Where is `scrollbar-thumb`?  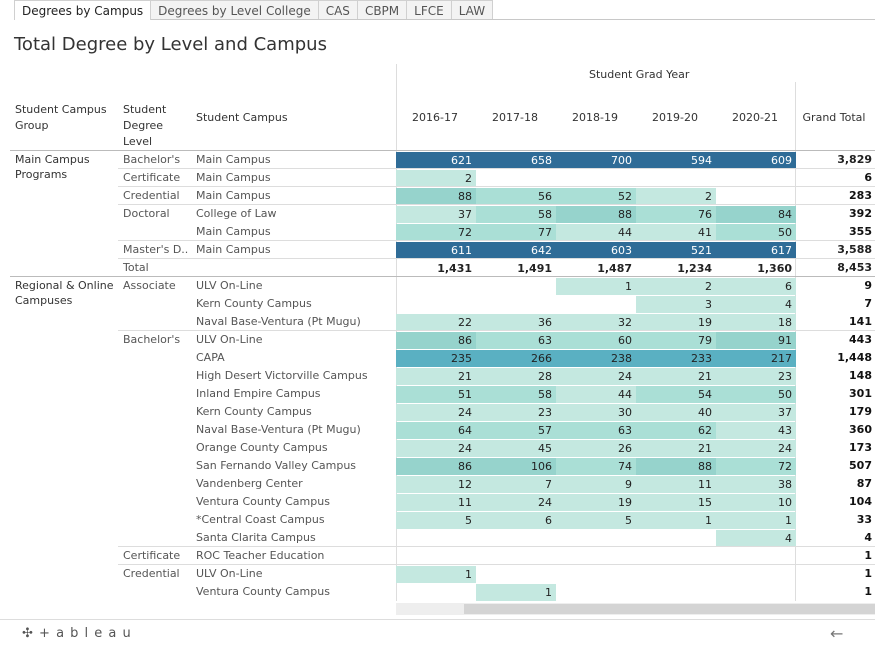
scrollbar-thumb is located at coordinates (669, 609).